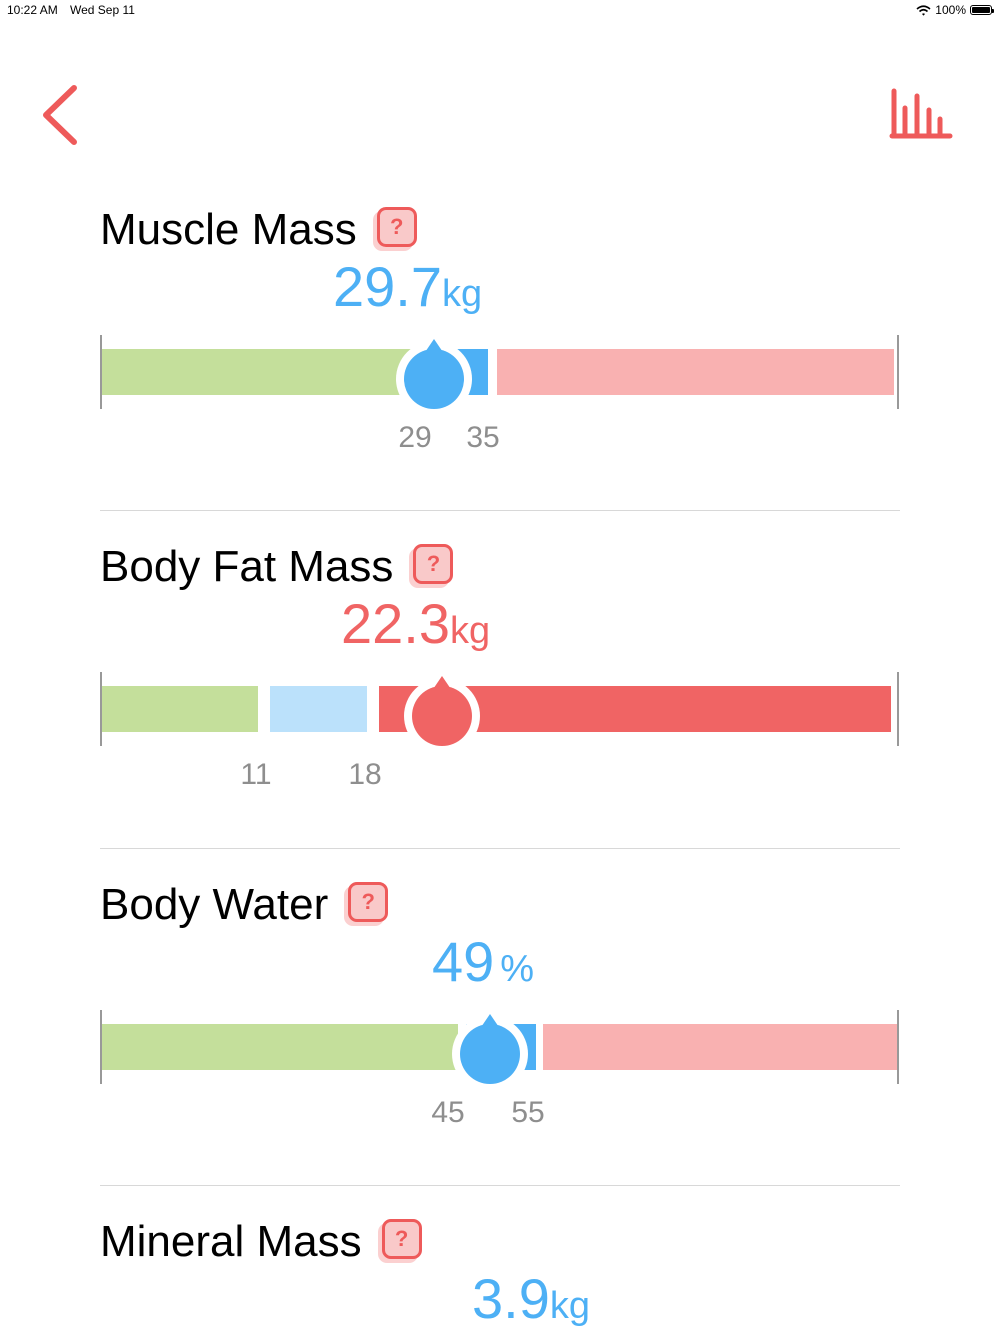 The width and height of the screenshot is (1000, 1334). Describe the element at coordinates (395, 623) in the screenshot. I see `value-number: 22.3` at that location.